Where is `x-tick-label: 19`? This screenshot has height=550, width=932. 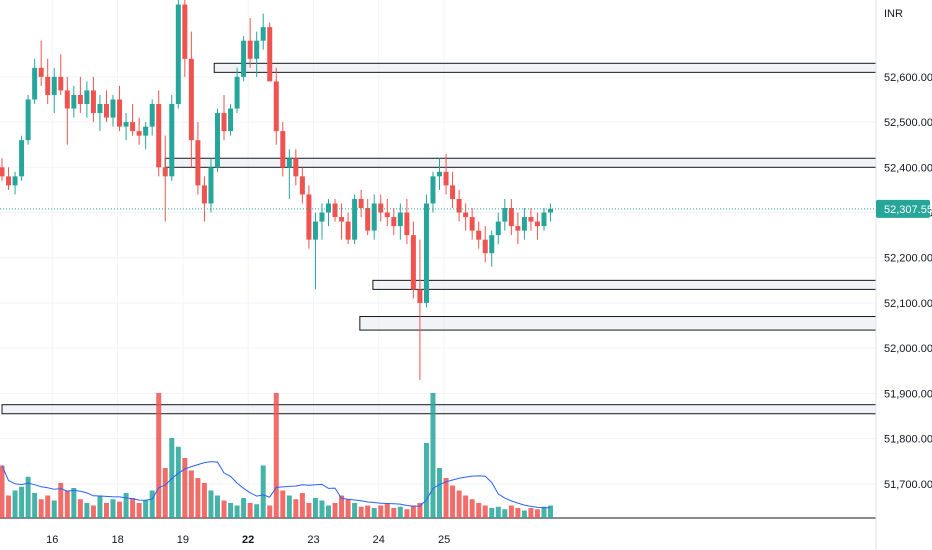 x-tick-label: 19 is located at coordinates (183, 540).